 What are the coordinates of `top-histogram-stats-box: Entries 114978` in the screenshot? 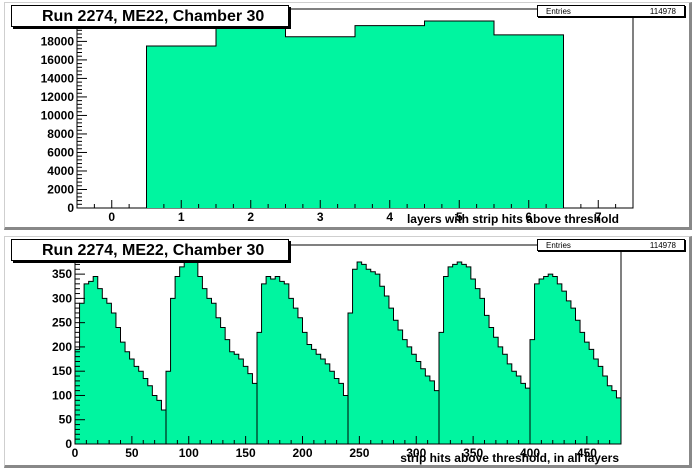 It's located at (611, 11).